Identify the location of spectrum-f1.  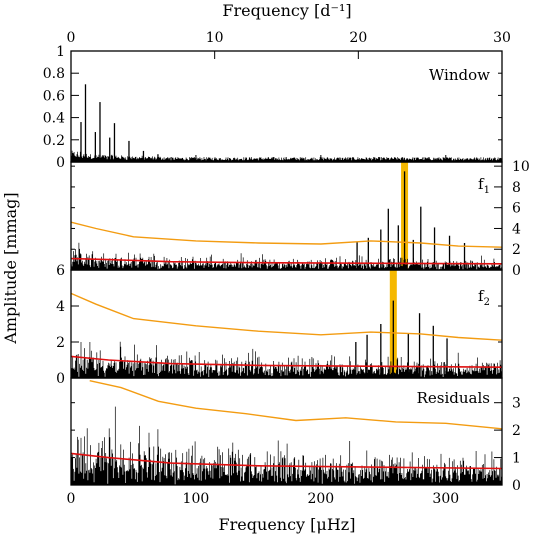
(286, 256).